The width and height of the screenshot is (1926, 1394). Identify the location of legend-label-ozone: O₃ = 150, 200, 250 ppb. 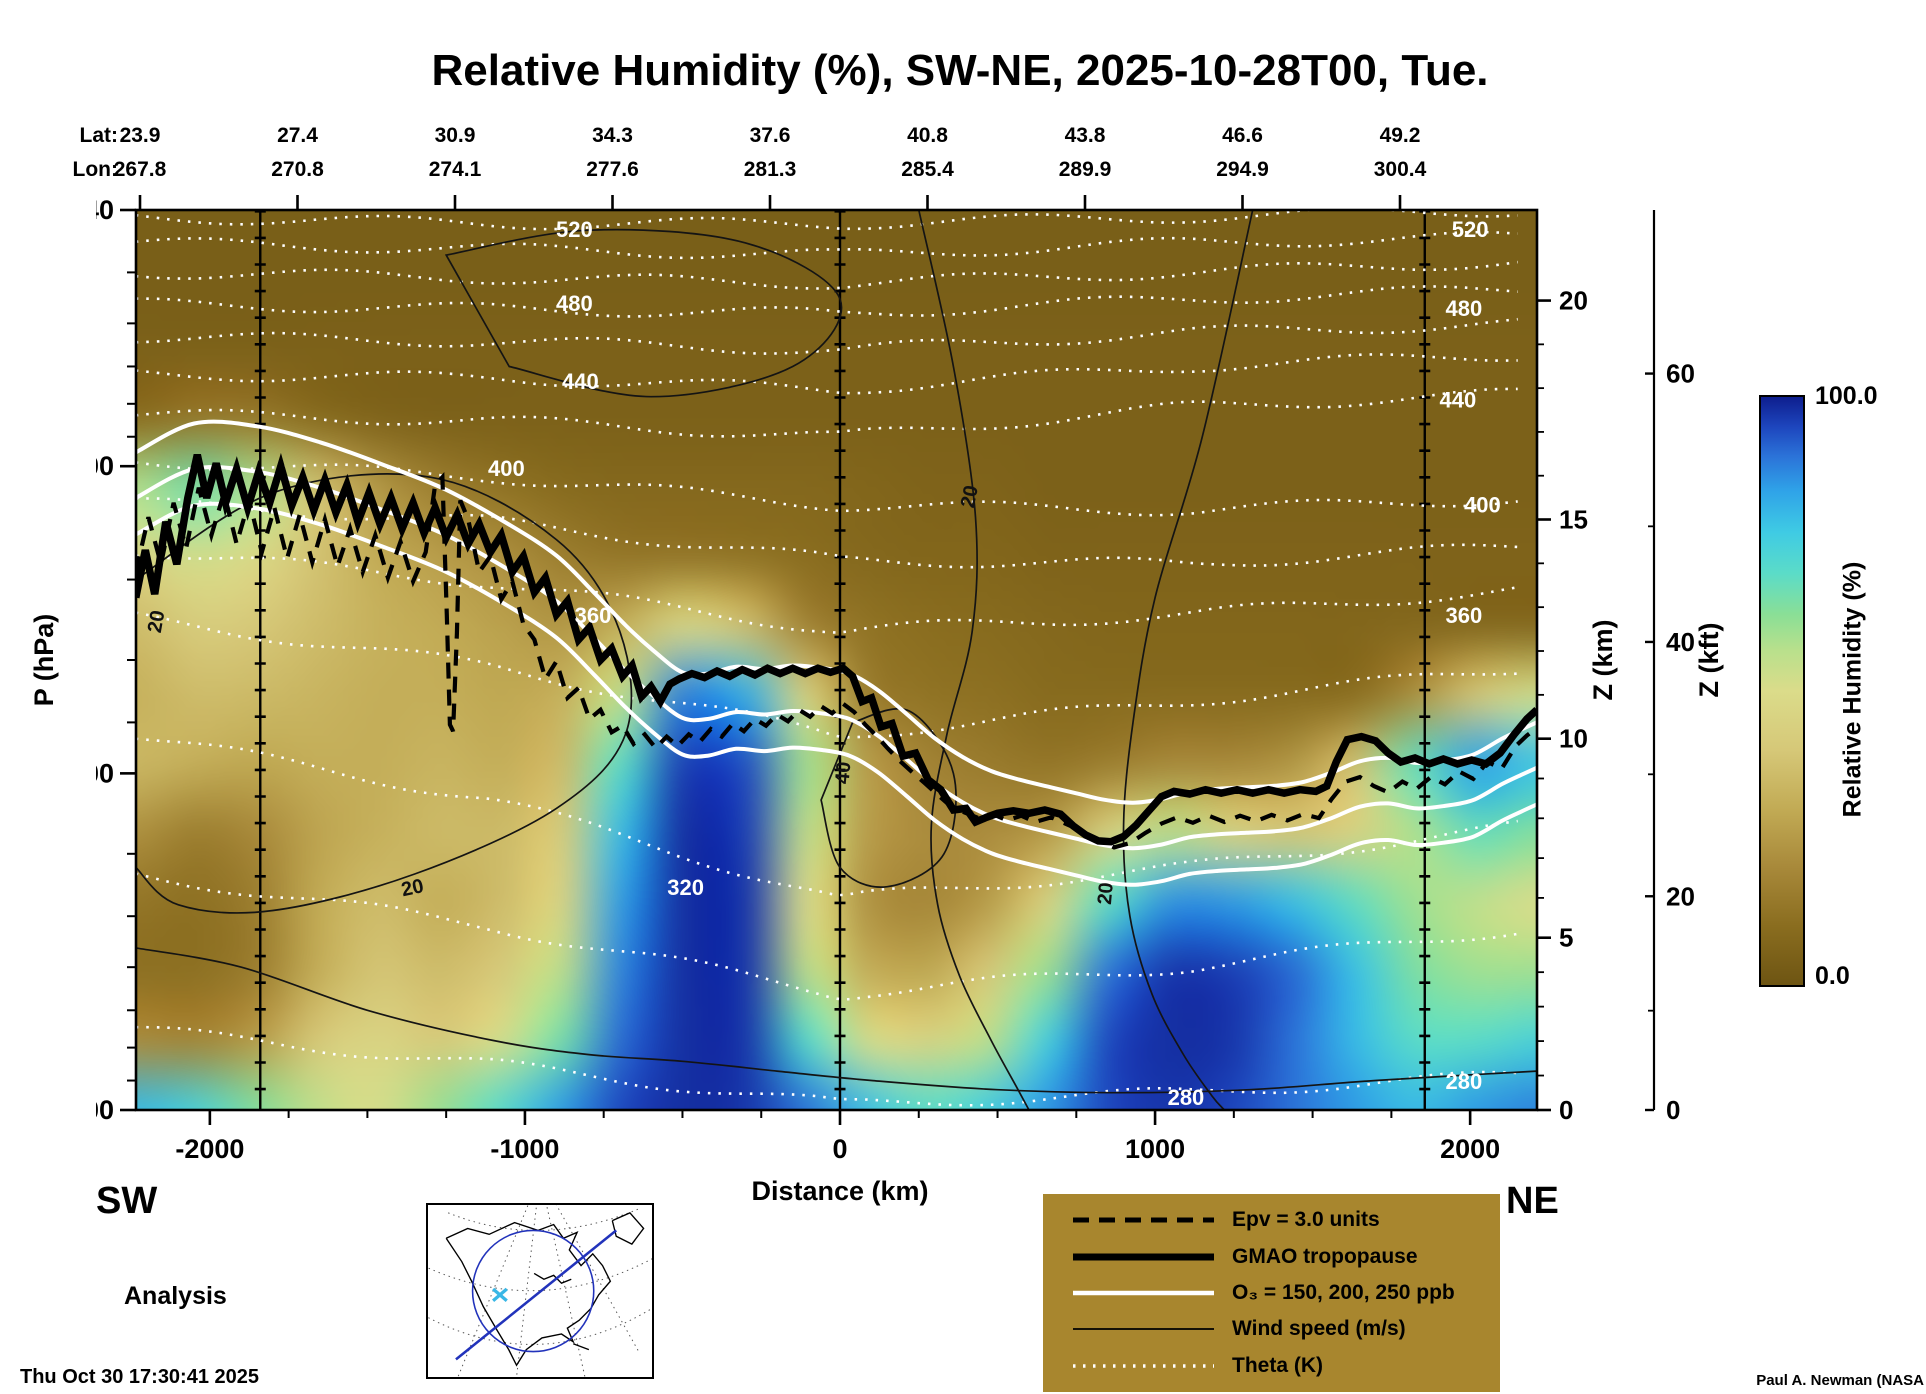
(1343, 1292).